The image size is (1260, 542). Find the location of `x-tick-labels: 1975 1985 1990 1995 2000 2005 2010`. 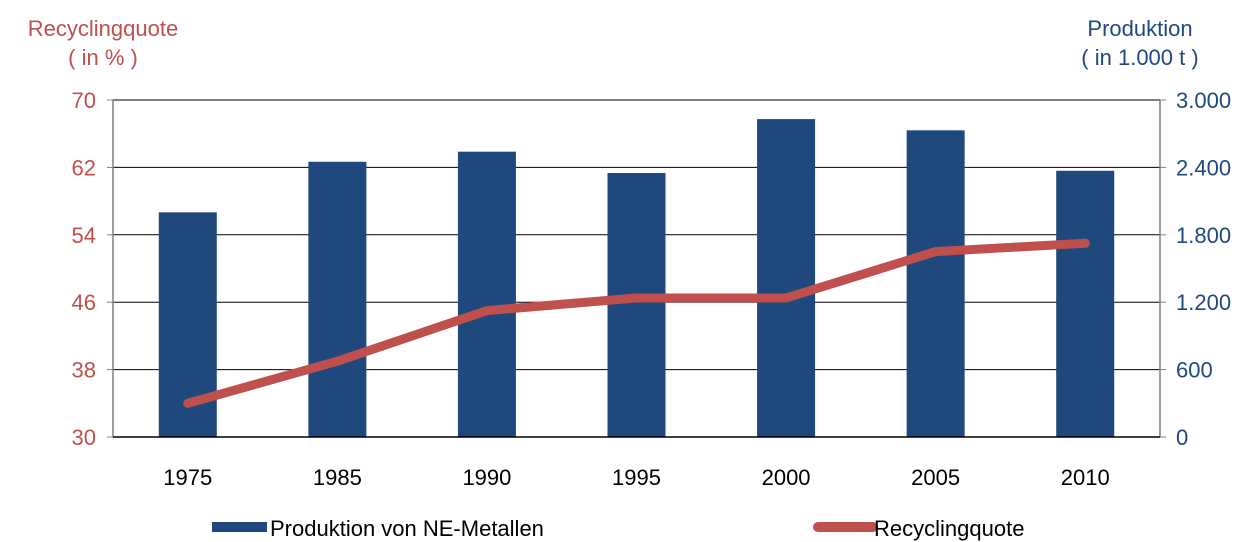

x-tick-labels: 1975 1985 1990 1995 2000 2005 2010 is located at coordinates (636, 477).